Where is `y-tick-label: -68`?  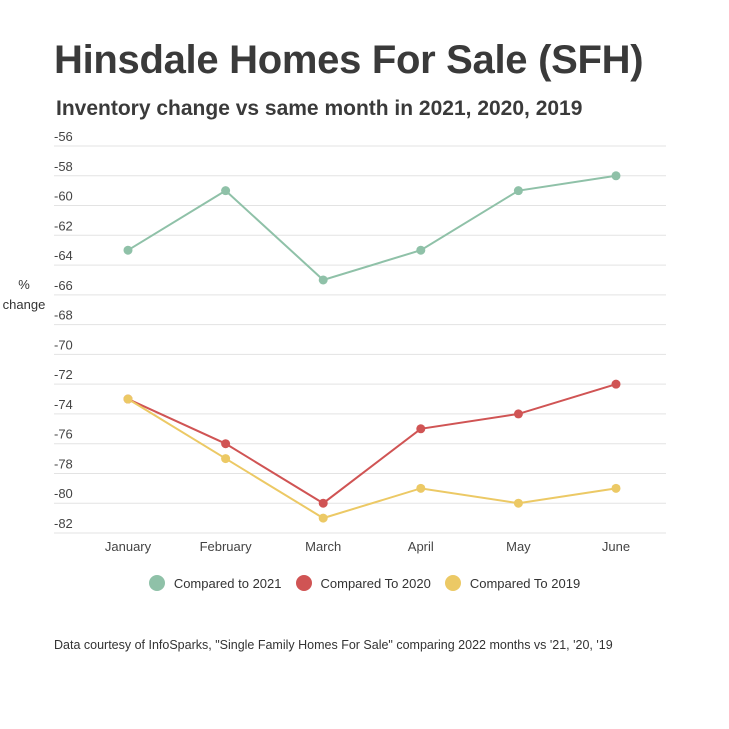 y-tick-label: -68 is located at coordinates (63, 315).